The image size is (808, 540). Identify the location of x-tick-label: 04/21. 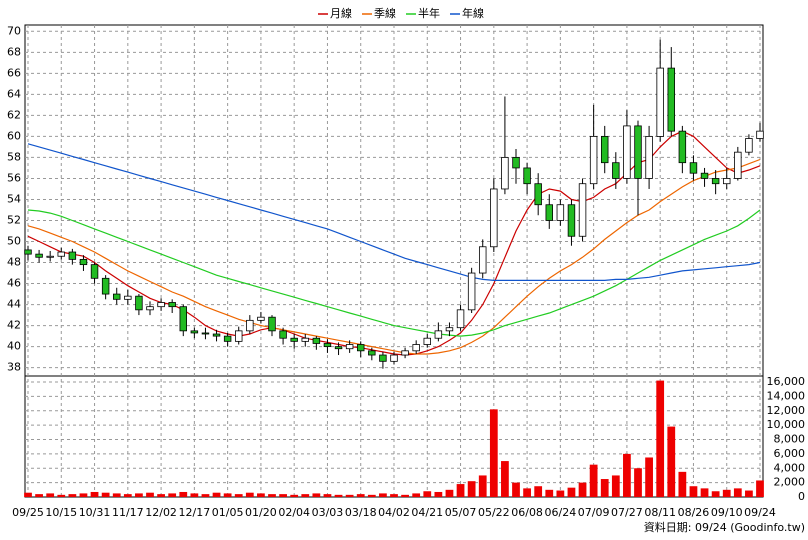
(427, 512).